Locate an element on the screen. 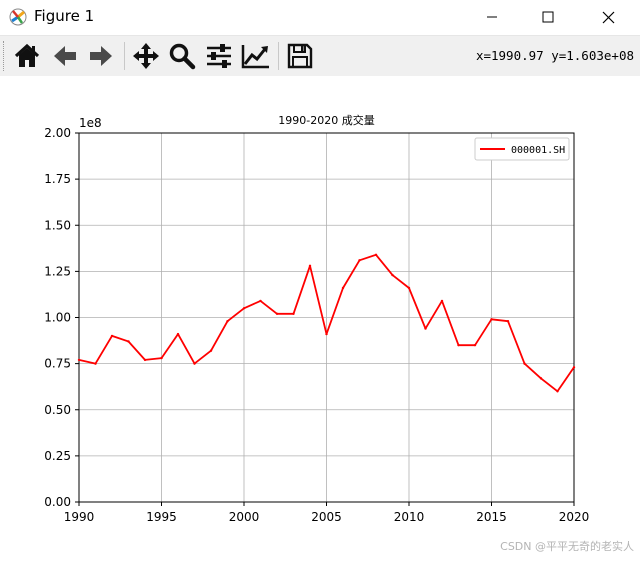 Image resolution: width=640 pixels, height=562 pixels. y-tick-label: 1.25 is located at coordinates (57, 271).